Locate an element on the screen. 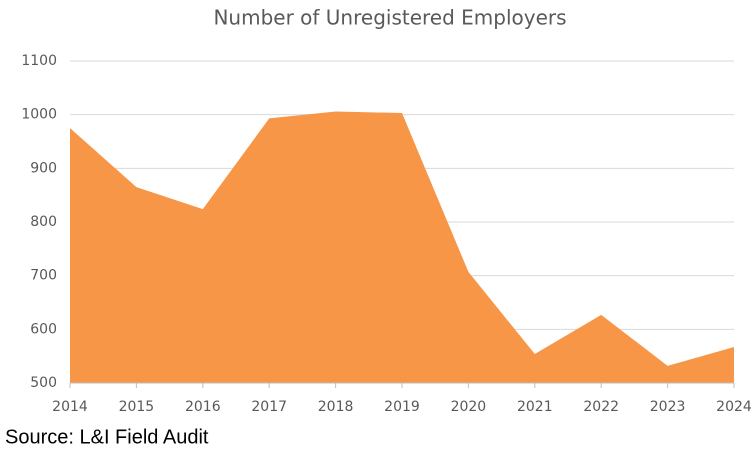 This screenshot has width=754, height=453. x-tick-label: 2015 is located at coordinates (137, 407).